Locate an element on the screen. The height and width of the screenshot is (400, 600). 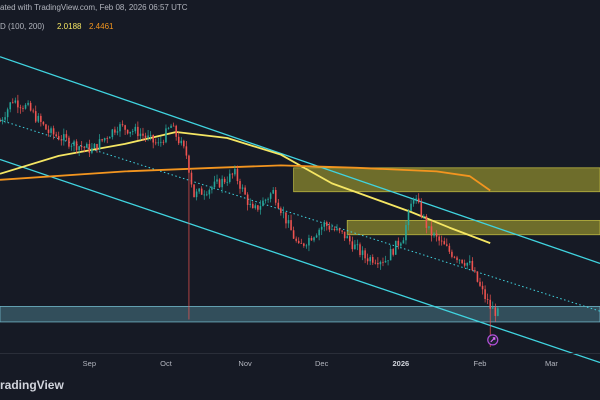
marker-layer is located at coordinates (493, 340).